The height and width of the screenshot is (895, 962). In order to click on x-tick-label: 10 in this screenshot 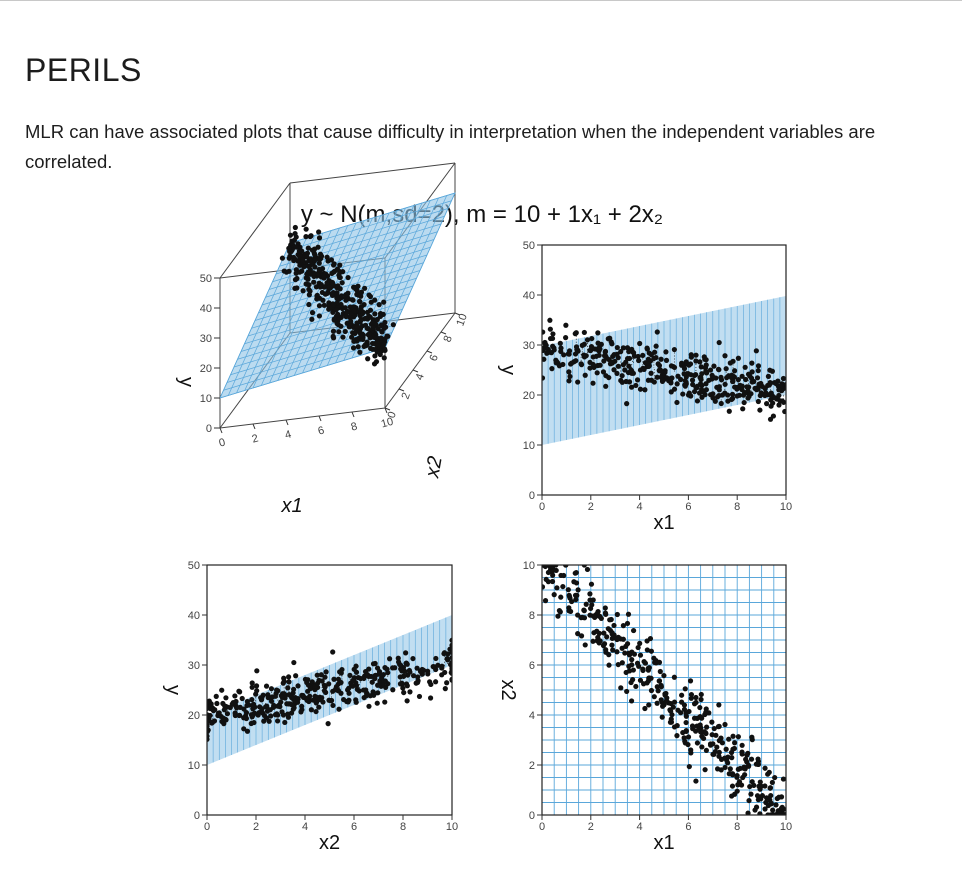, I will do `click(387, 423)`.